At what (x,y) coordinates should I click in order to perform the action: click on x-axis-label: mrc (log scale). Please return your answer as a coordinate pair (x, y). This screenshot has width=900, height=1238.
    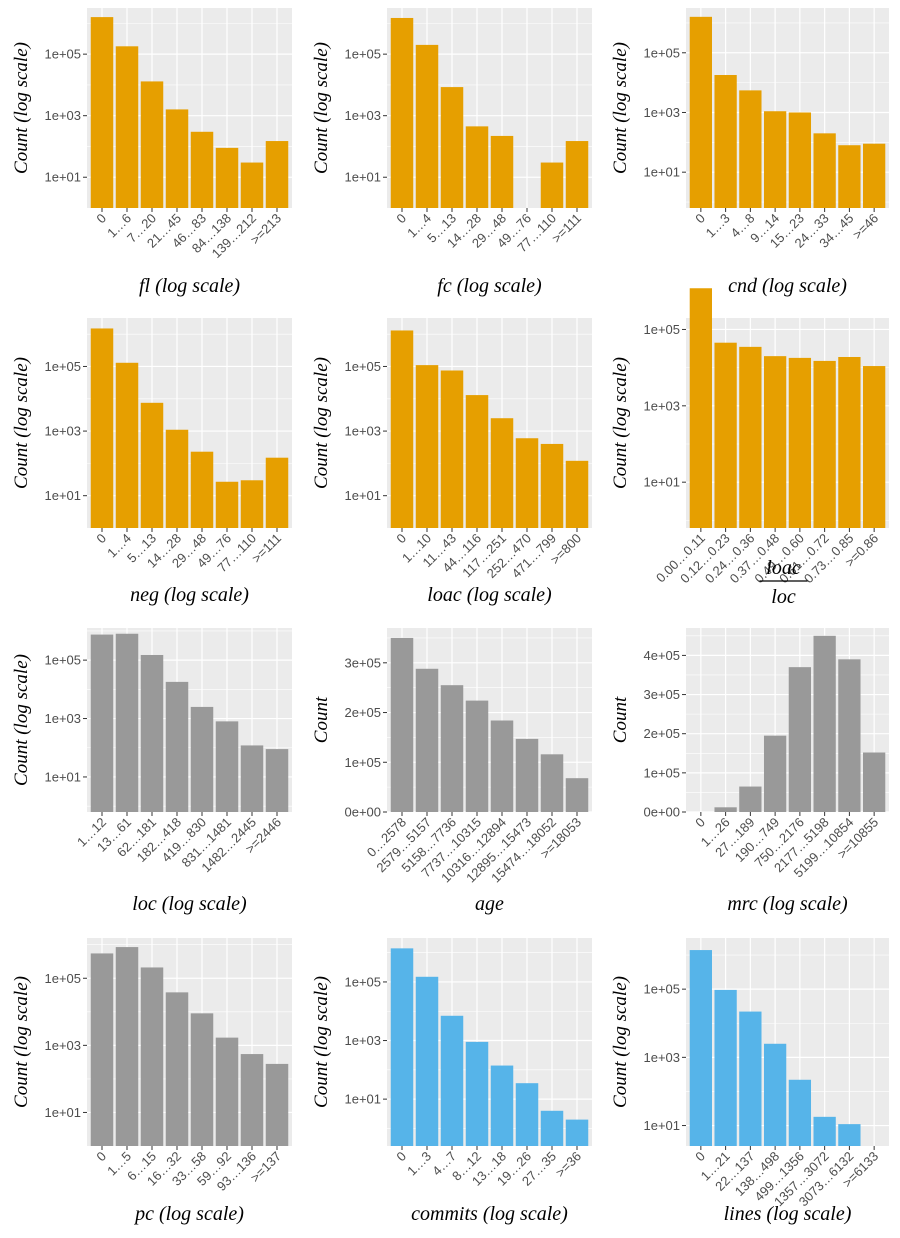
    Looking at the image, I should click on (787, 904).